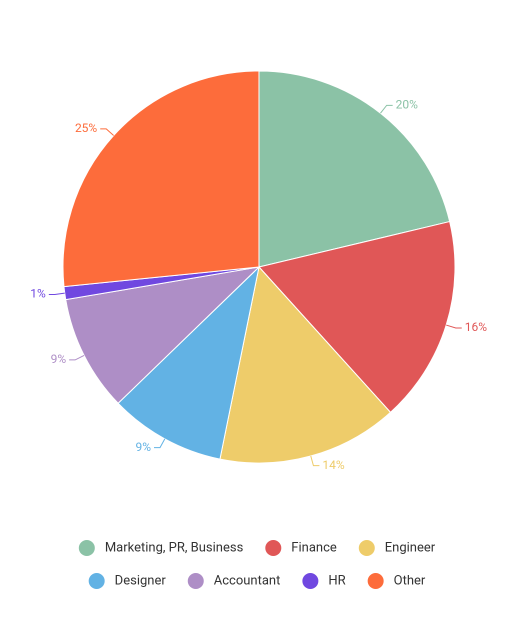  Describe the element at coordinates (38, 294) in the screenshot. I see `data-label: 1%` at that location.